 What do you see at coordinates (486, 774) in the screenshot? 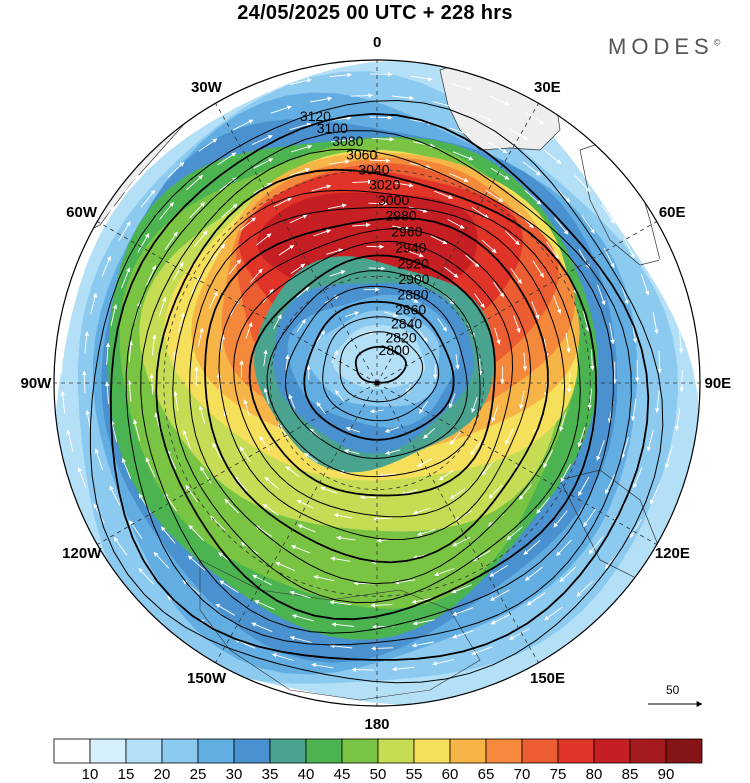
I see `colorbar-label: 65` at bounding box center [486, 774].